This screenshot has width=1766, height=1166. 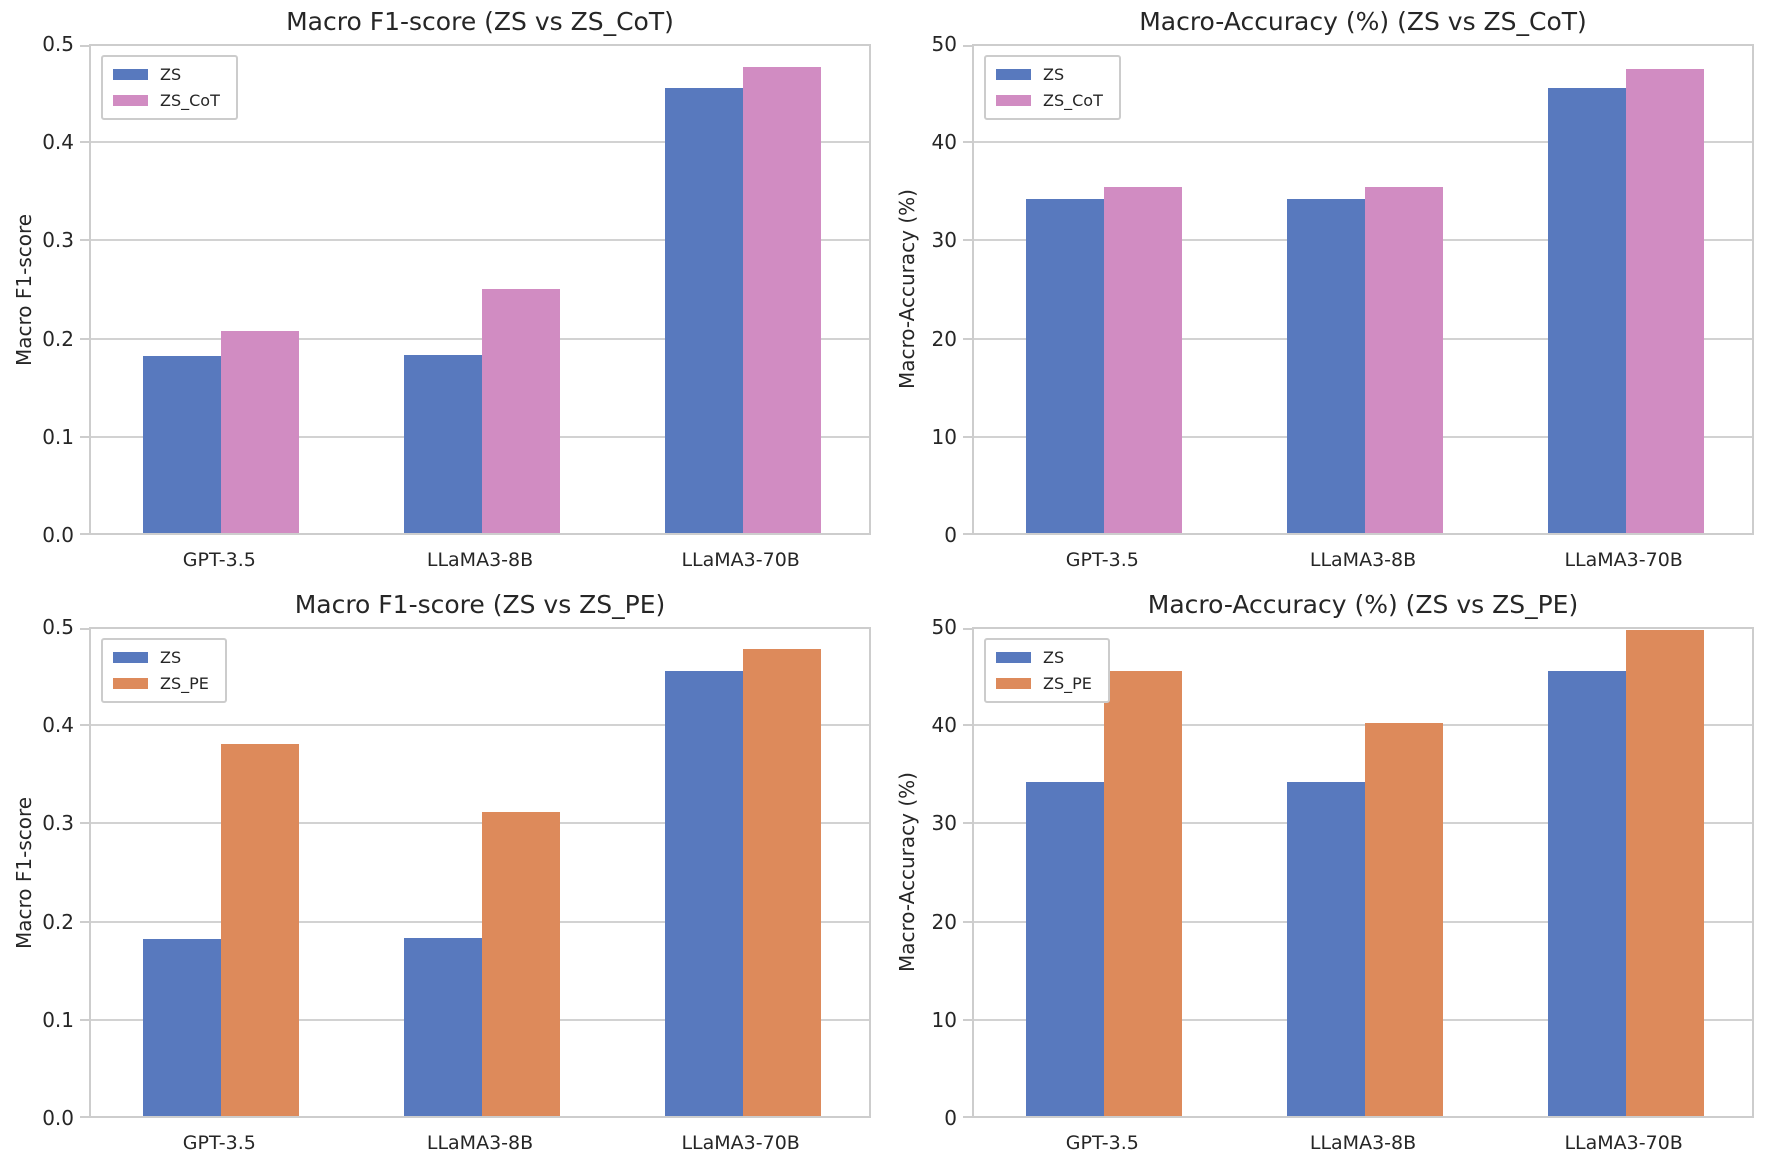 I want to click on y-tick-label: 30, so click(x=944, y=823).